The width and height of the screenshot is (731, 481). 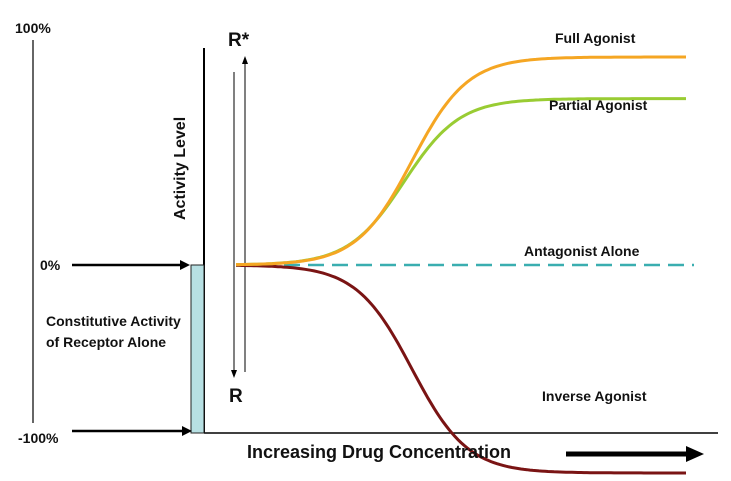 What do you see at coordinates (595, 38) in the screenshot?
I see `full-agonist-label: Full Agonist` at bounding box center [595, 38].